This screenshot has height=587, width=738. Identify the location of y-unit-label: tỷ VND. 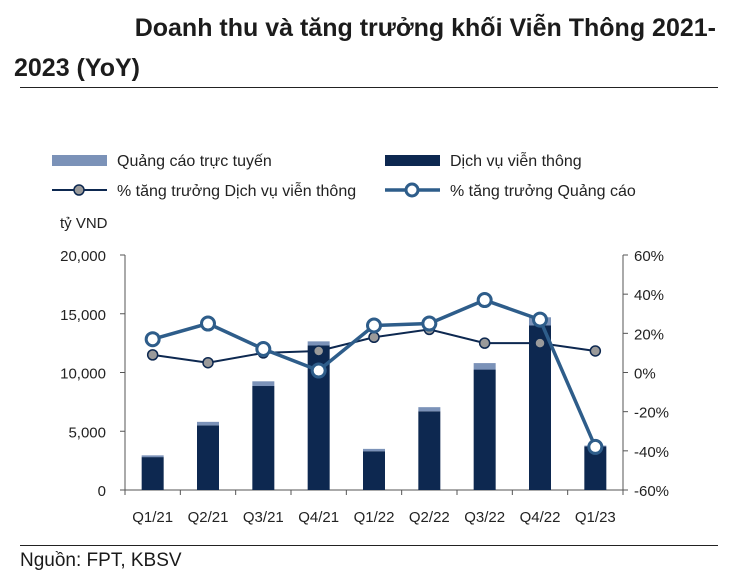
(84, 223).